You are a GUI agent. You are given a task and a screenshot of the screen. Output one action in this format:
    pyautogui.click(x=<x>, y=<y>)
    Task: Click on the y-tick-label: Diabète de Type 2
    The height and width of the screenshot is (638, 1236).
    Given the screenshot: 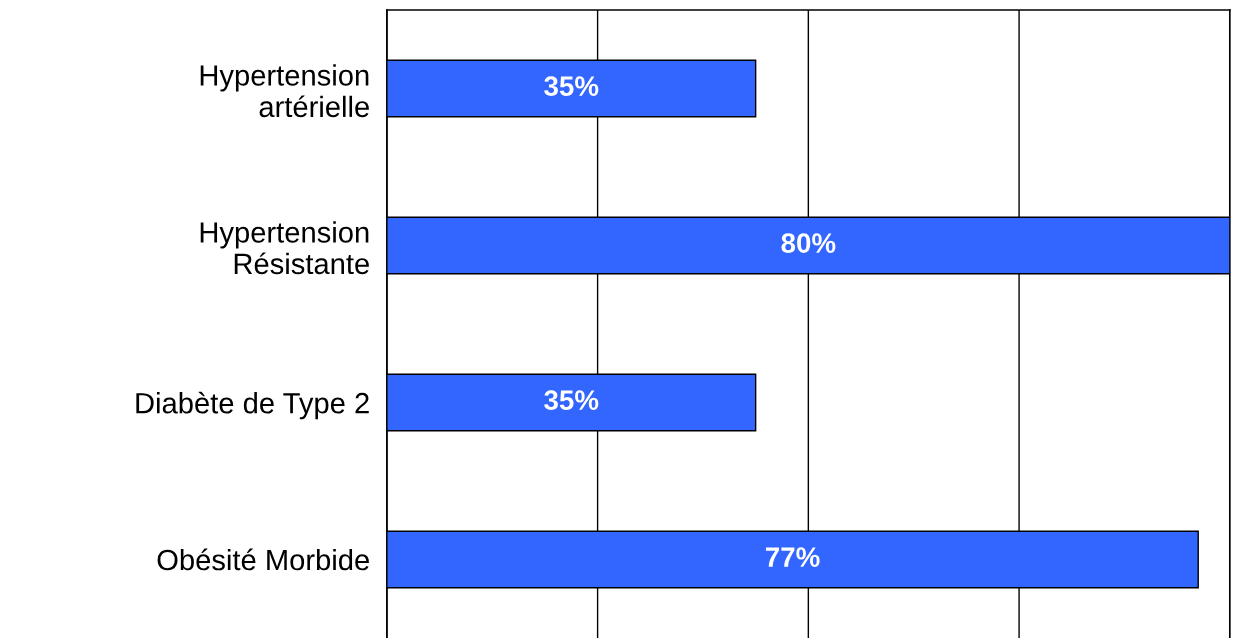 What is the action you would take?
    pyautogui.click(x=252, y=405)
    